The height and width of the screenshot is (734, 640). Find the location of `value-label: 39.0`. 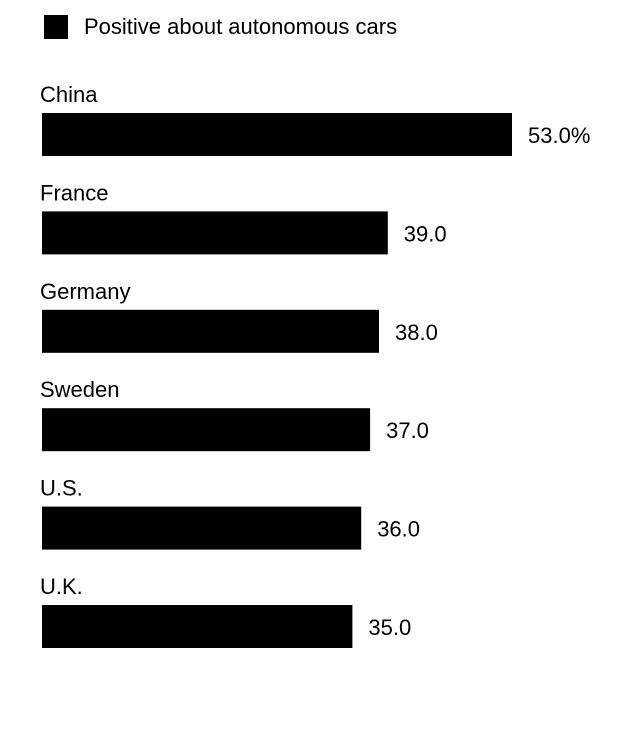

value-label: 39.0 is located at coordinates (425, 233).